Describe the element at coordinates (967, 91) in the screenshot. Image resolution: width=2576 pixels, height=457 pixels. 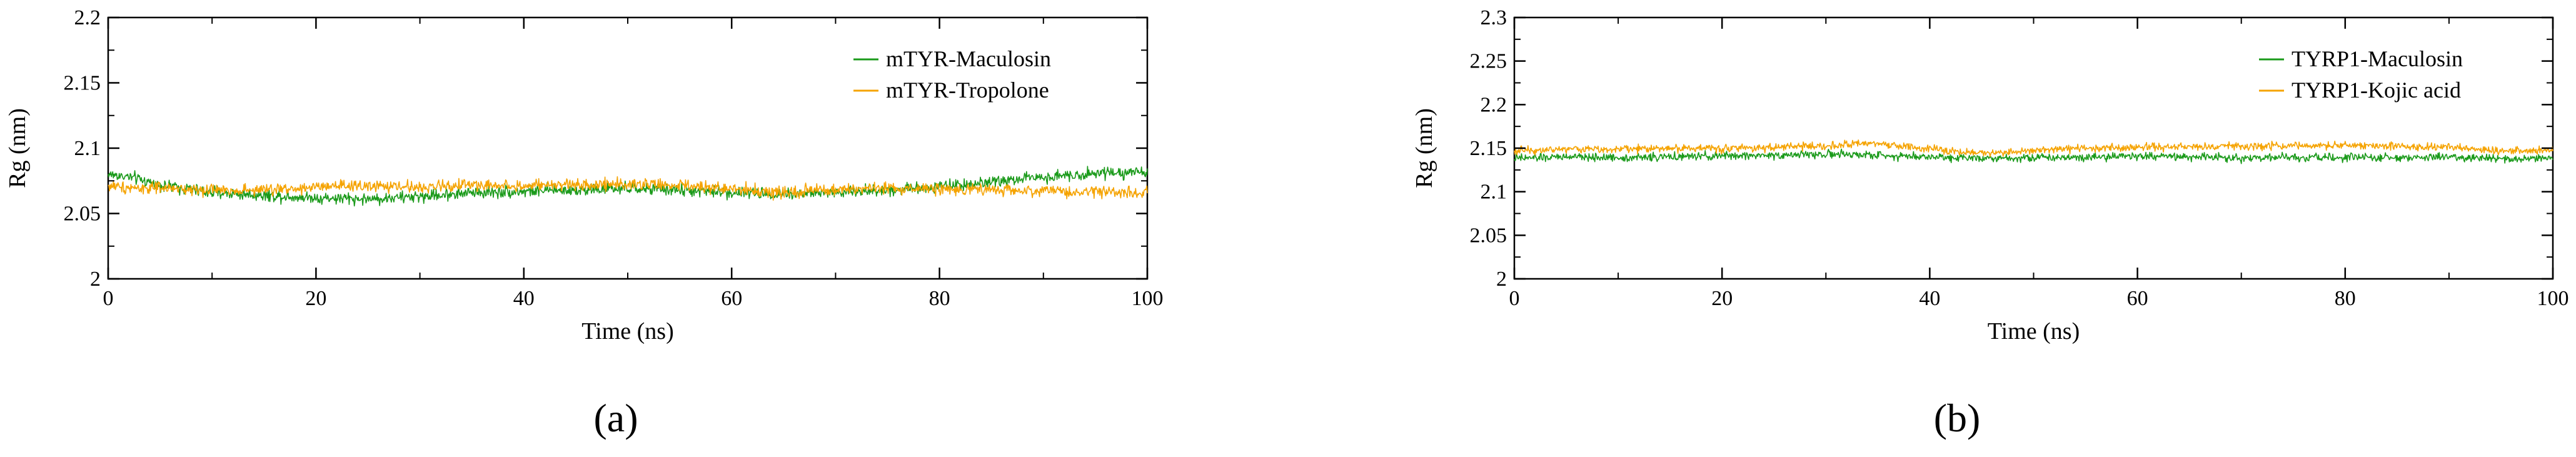
I see `legend-label: mTYR-Tropolone` at that location.